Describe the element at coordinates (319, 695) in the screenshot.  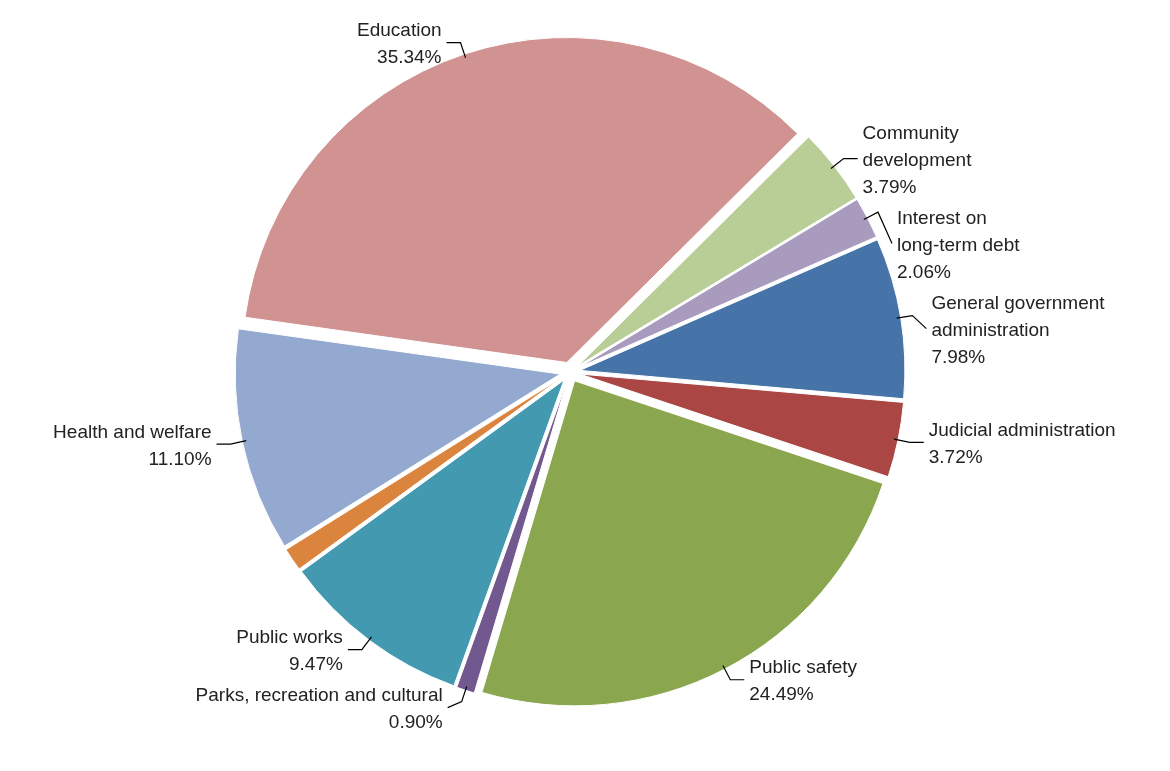
I see `slice-label: Parks, recreation and cultural` at that location.